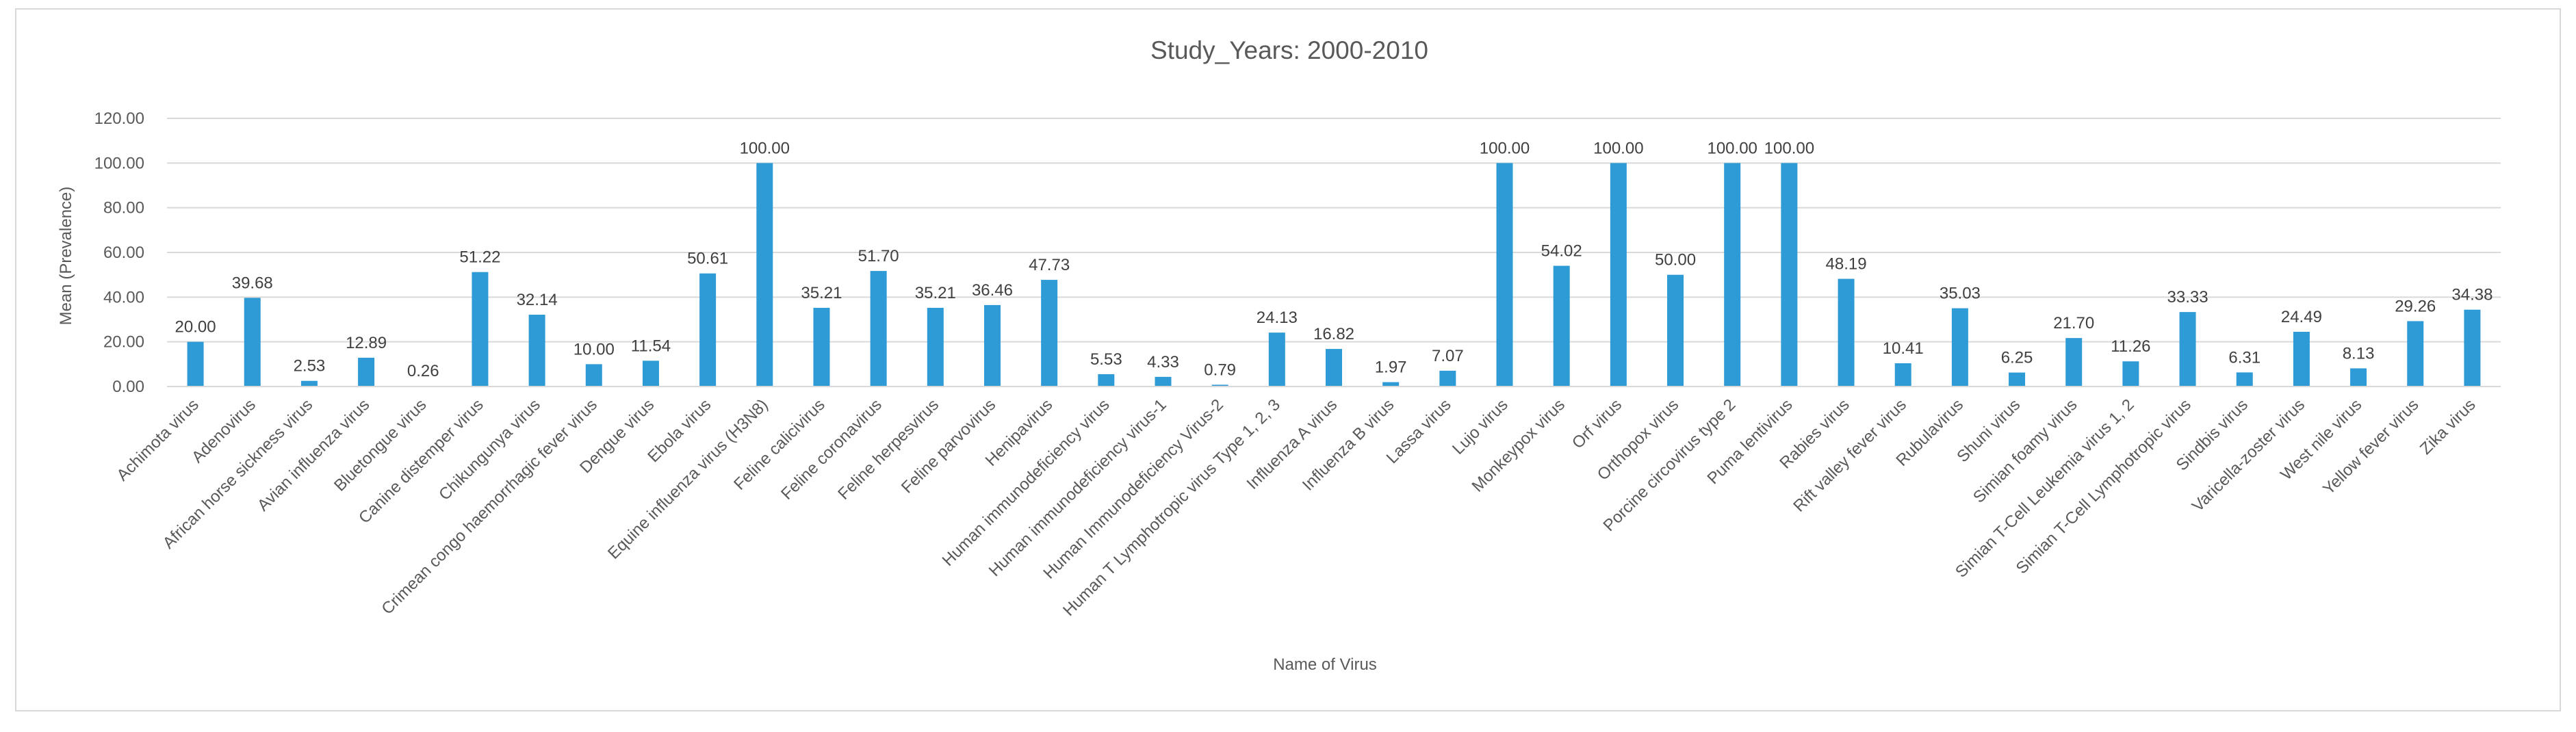  What do you see at coordinates (1171, 507) in the screenshot?
I see `x-tick-label: Human T Lymphotropic virus Type 1, 2, 3` at bounding box center [1171, 507].